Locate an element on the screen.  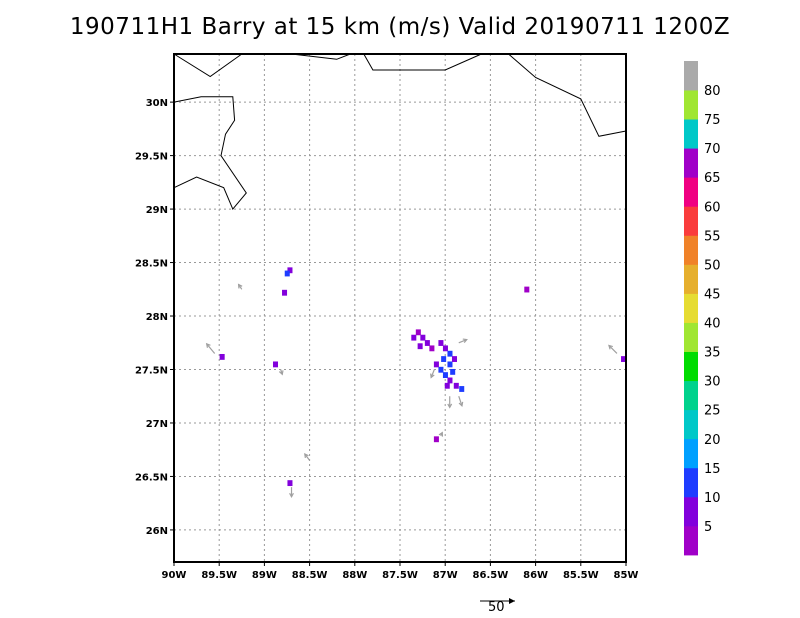
colorbar-label: 75 is located at coordinates (712, 120).